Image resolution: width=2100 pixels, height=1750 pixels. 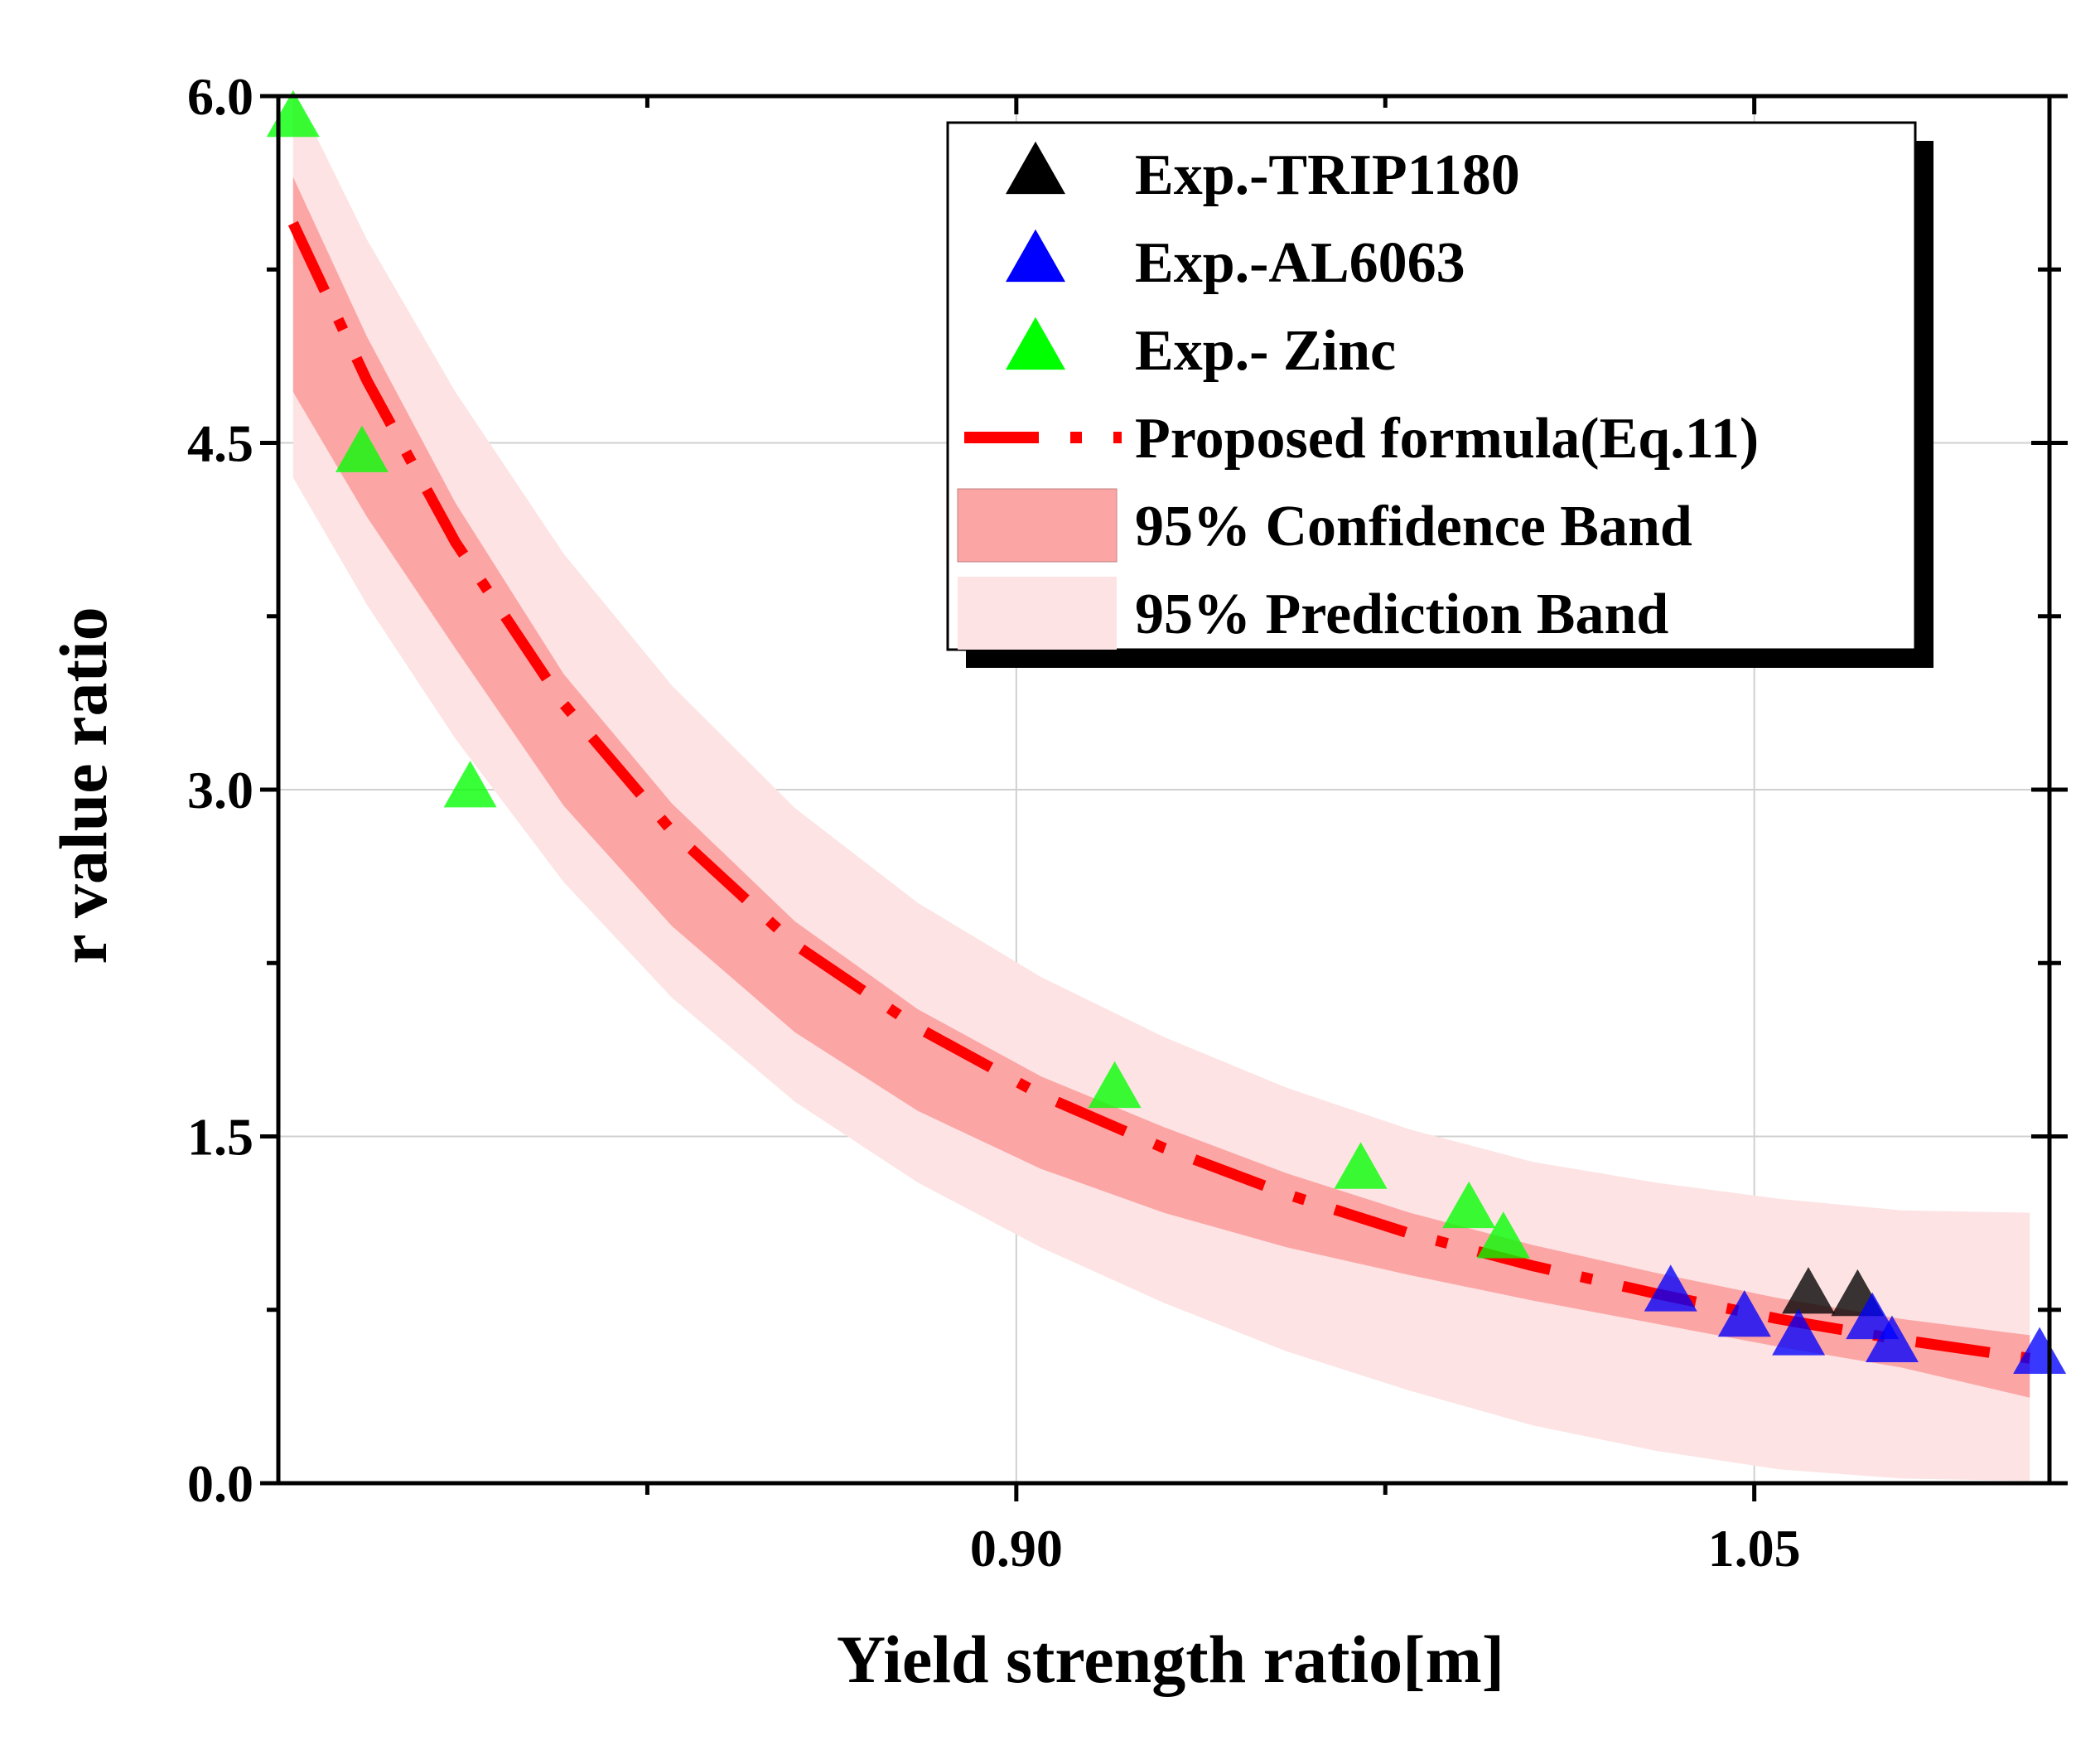 I want to click on x-tick-label: 0.90, so click(x=1016, y=1548).